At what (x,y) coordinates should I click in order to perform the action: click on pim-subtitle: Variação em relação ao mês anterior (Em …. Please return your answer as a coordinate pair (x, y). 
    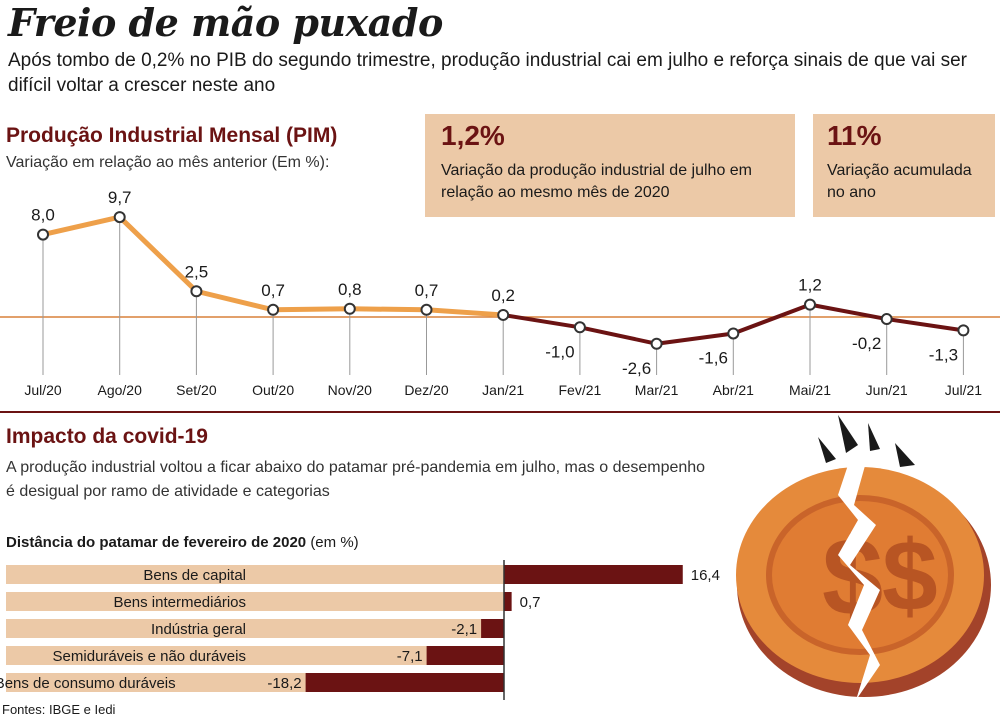
    Looking at the image, I should click on (168, 162).